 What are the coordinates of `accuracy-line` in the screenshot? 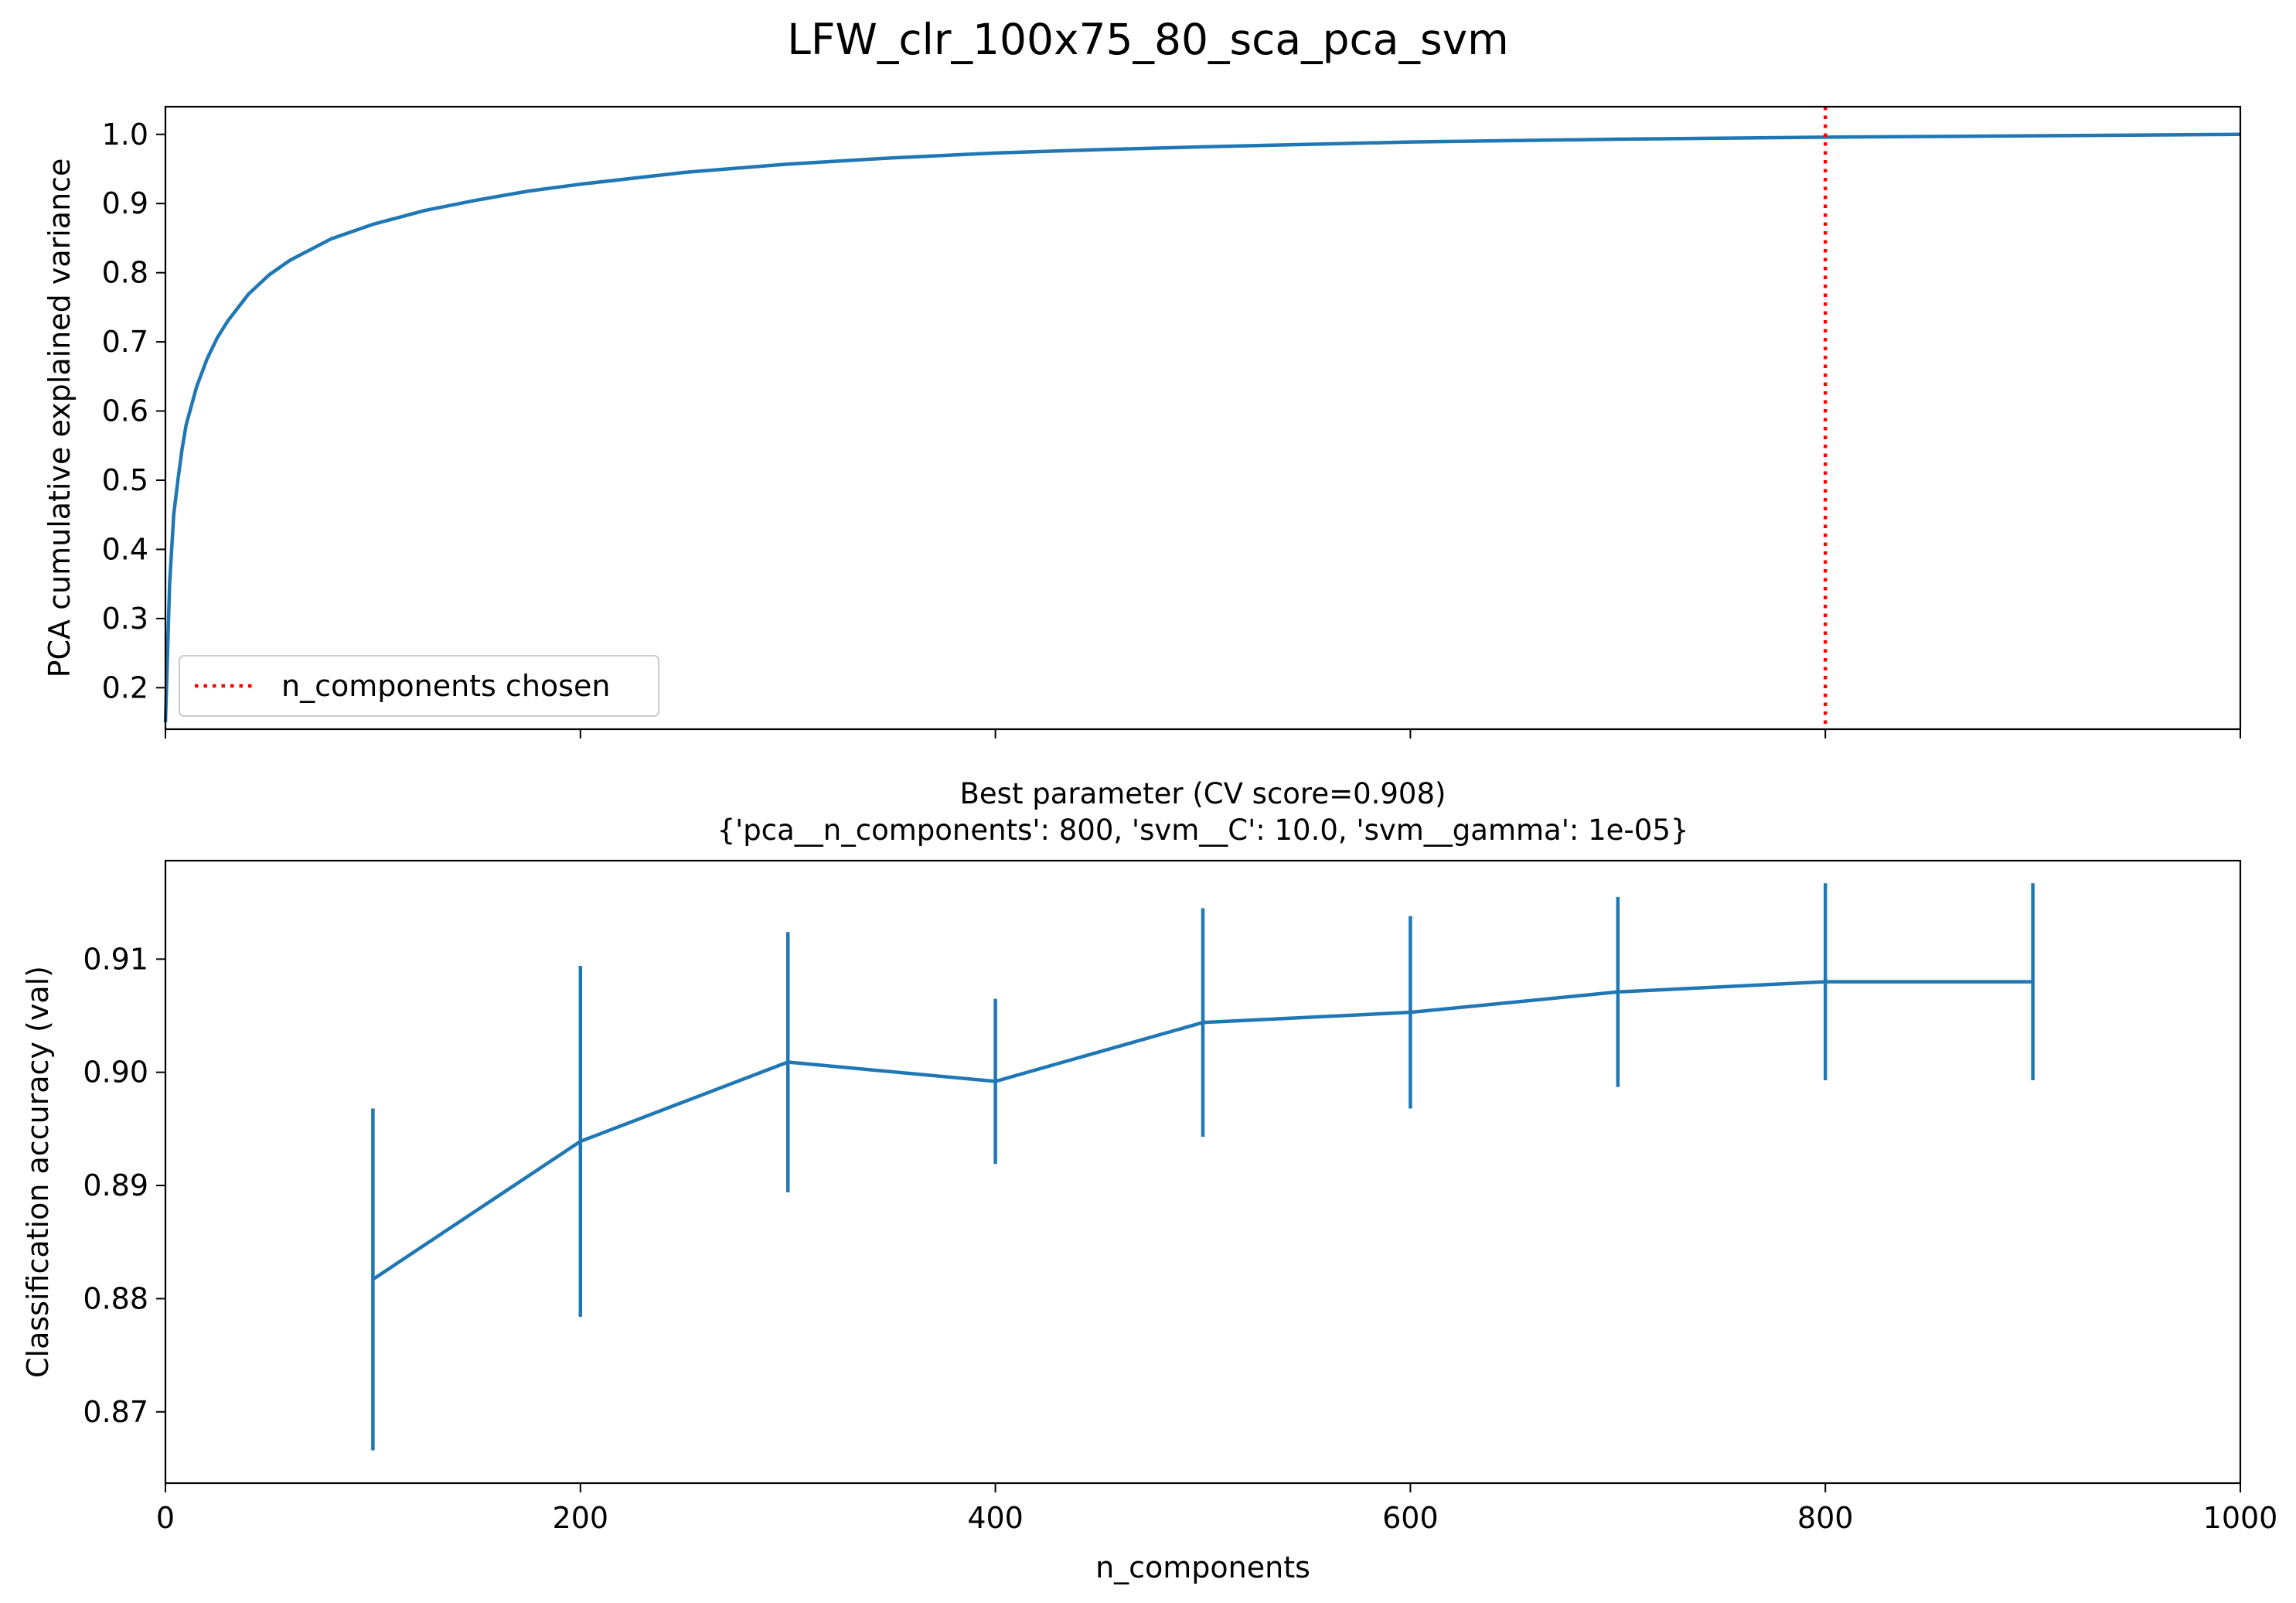 It's located at (1202, 1130).